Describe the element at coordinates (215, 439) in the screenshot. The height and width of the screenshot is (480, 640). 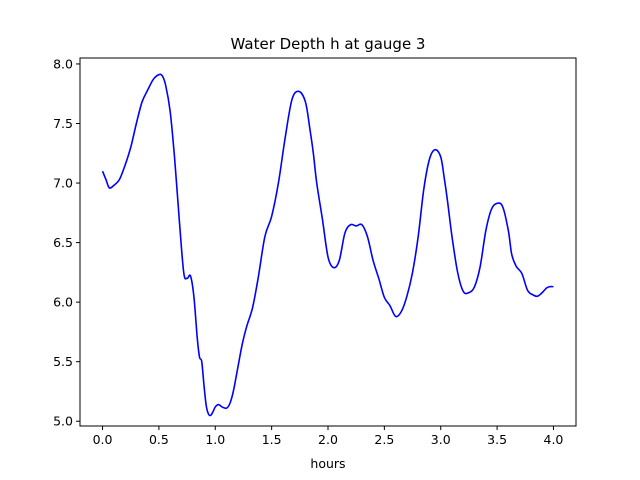
I see `x-tick-label: 1.0` at that location.